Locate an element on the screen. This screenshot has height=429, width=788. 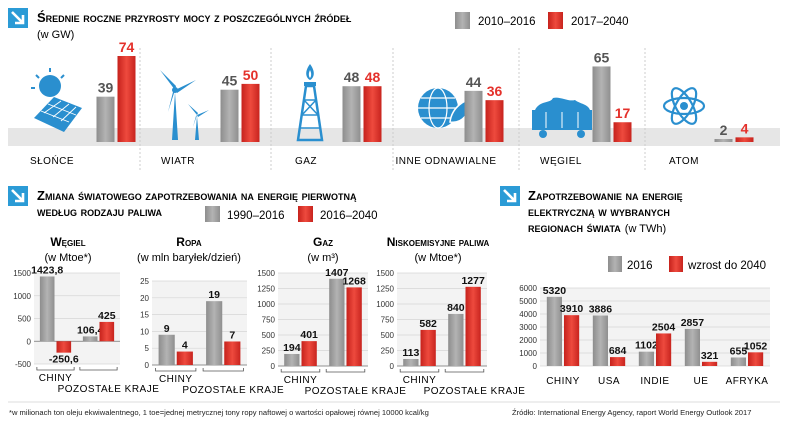
electricity-tick-label: 1000 is located at coordinates (528, 353).